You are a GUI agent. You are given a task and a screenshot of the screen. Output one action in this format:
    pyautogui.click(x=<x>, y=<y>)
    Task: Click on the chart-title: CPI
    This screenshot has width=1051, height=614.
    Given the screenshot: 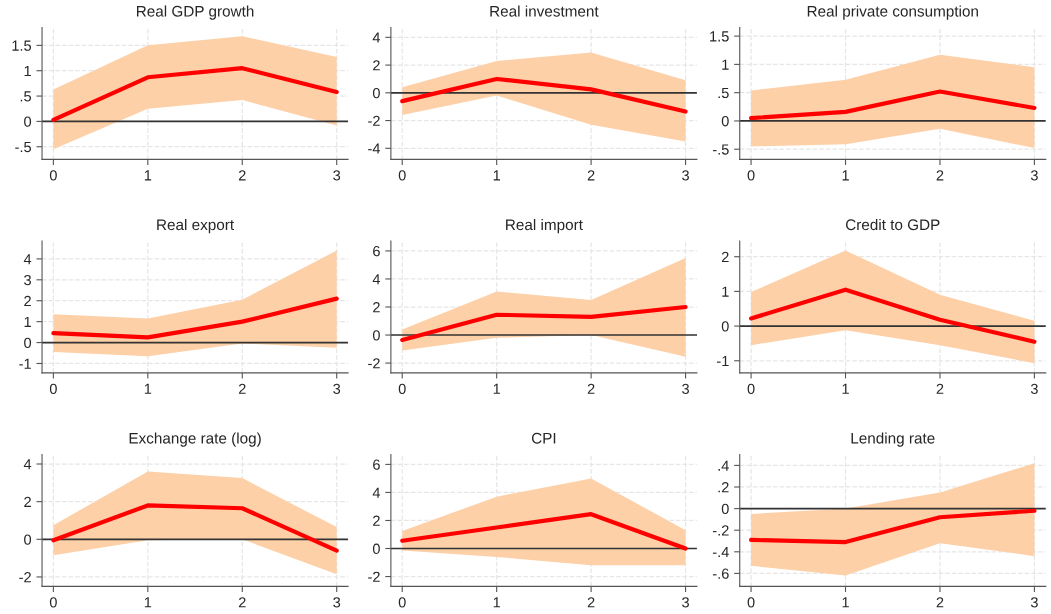 What is the action you would take?
    pyautogui.click(x=543, y=438)
    